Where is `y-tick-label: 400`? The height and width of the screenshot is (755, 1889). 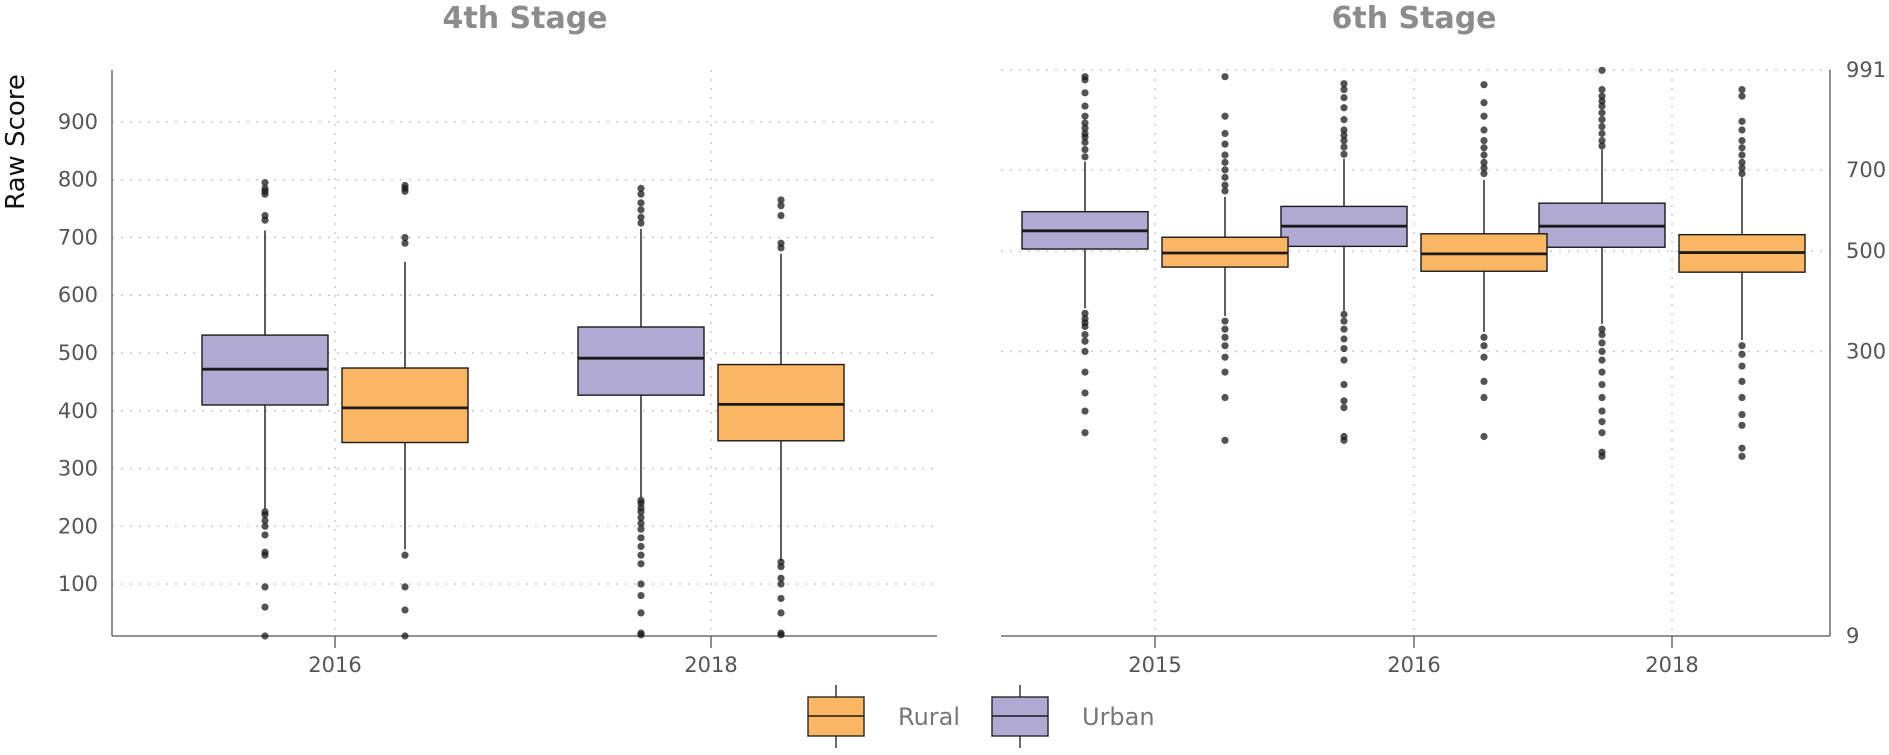 y-tick-label: 400 is located at coordinates (78, 411).